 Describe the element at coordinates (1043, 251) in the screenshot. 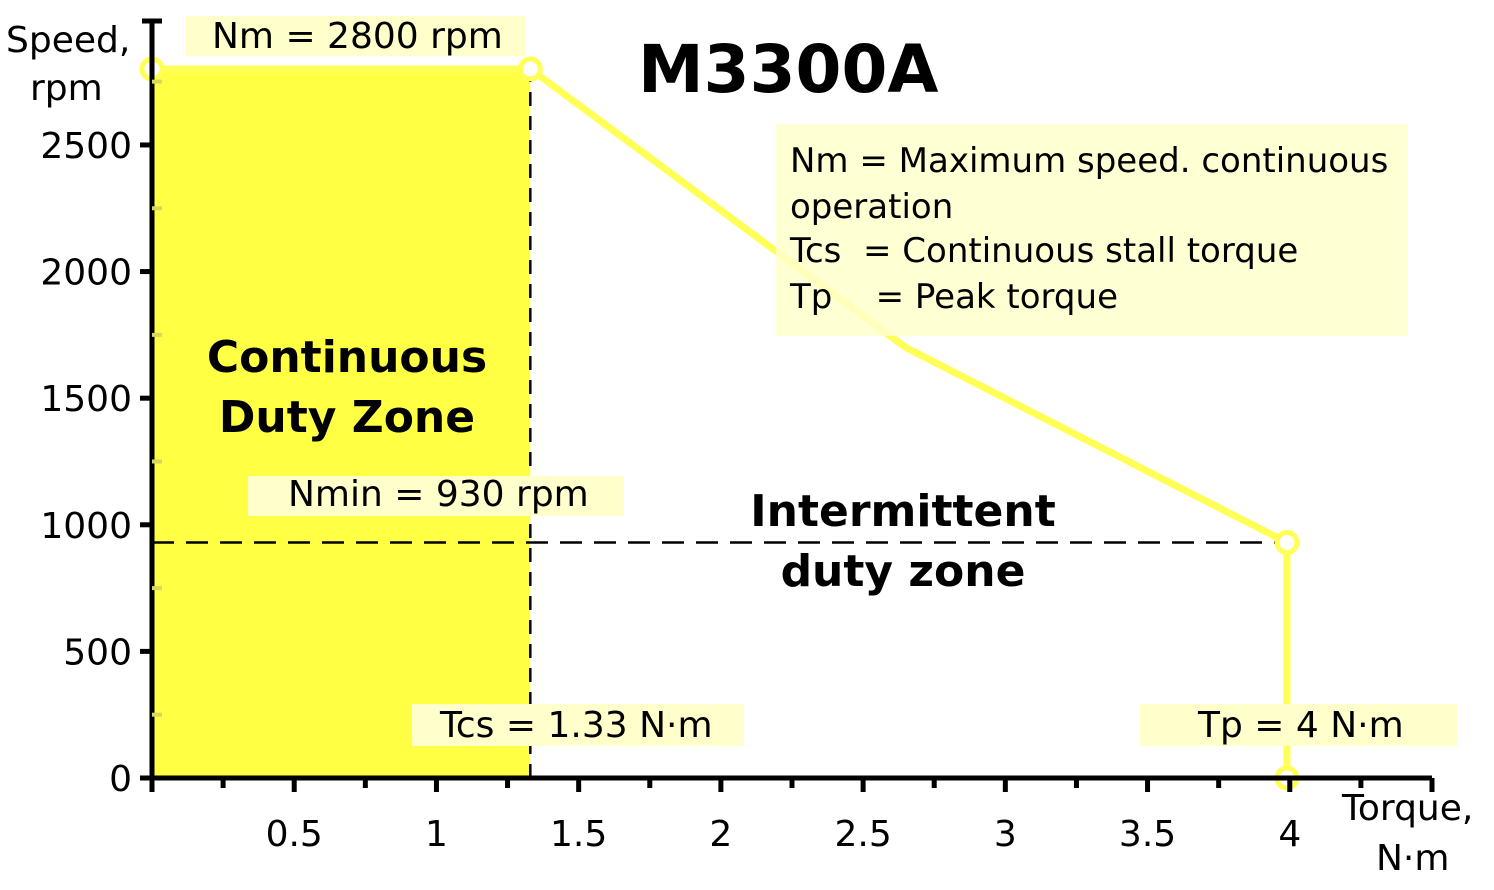

I see `legend-line-3: Tcs = Continuous stall torque` at that location.